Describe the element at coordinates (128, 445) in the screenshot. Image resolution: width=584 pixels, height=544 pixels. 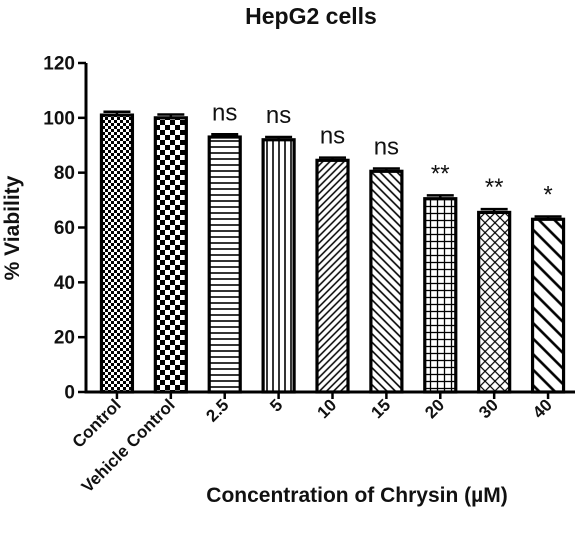
I see `x-tick-label: Vehicle Control` at that location.